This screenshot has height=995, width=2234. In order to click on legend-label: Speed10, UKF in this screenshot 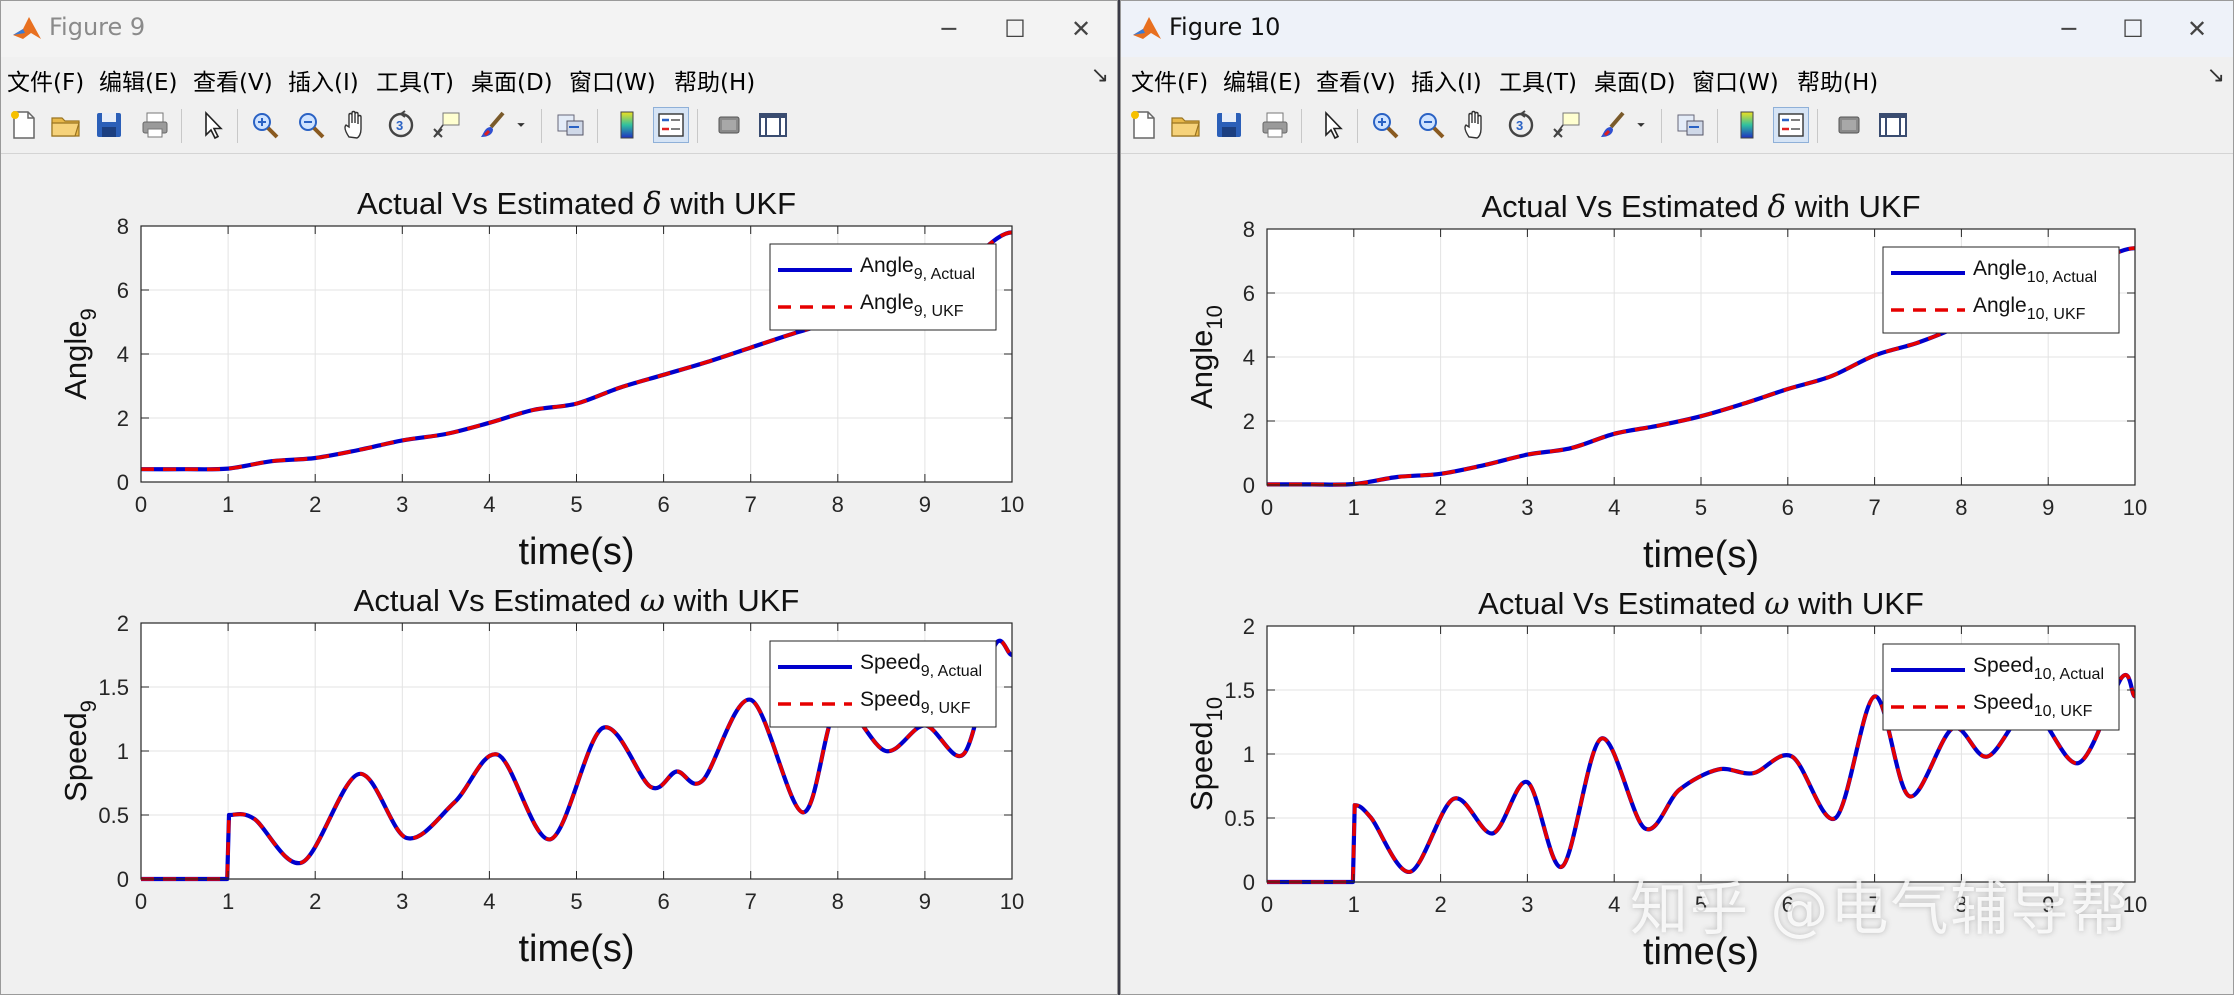, I will do `click(2033, 705)`.